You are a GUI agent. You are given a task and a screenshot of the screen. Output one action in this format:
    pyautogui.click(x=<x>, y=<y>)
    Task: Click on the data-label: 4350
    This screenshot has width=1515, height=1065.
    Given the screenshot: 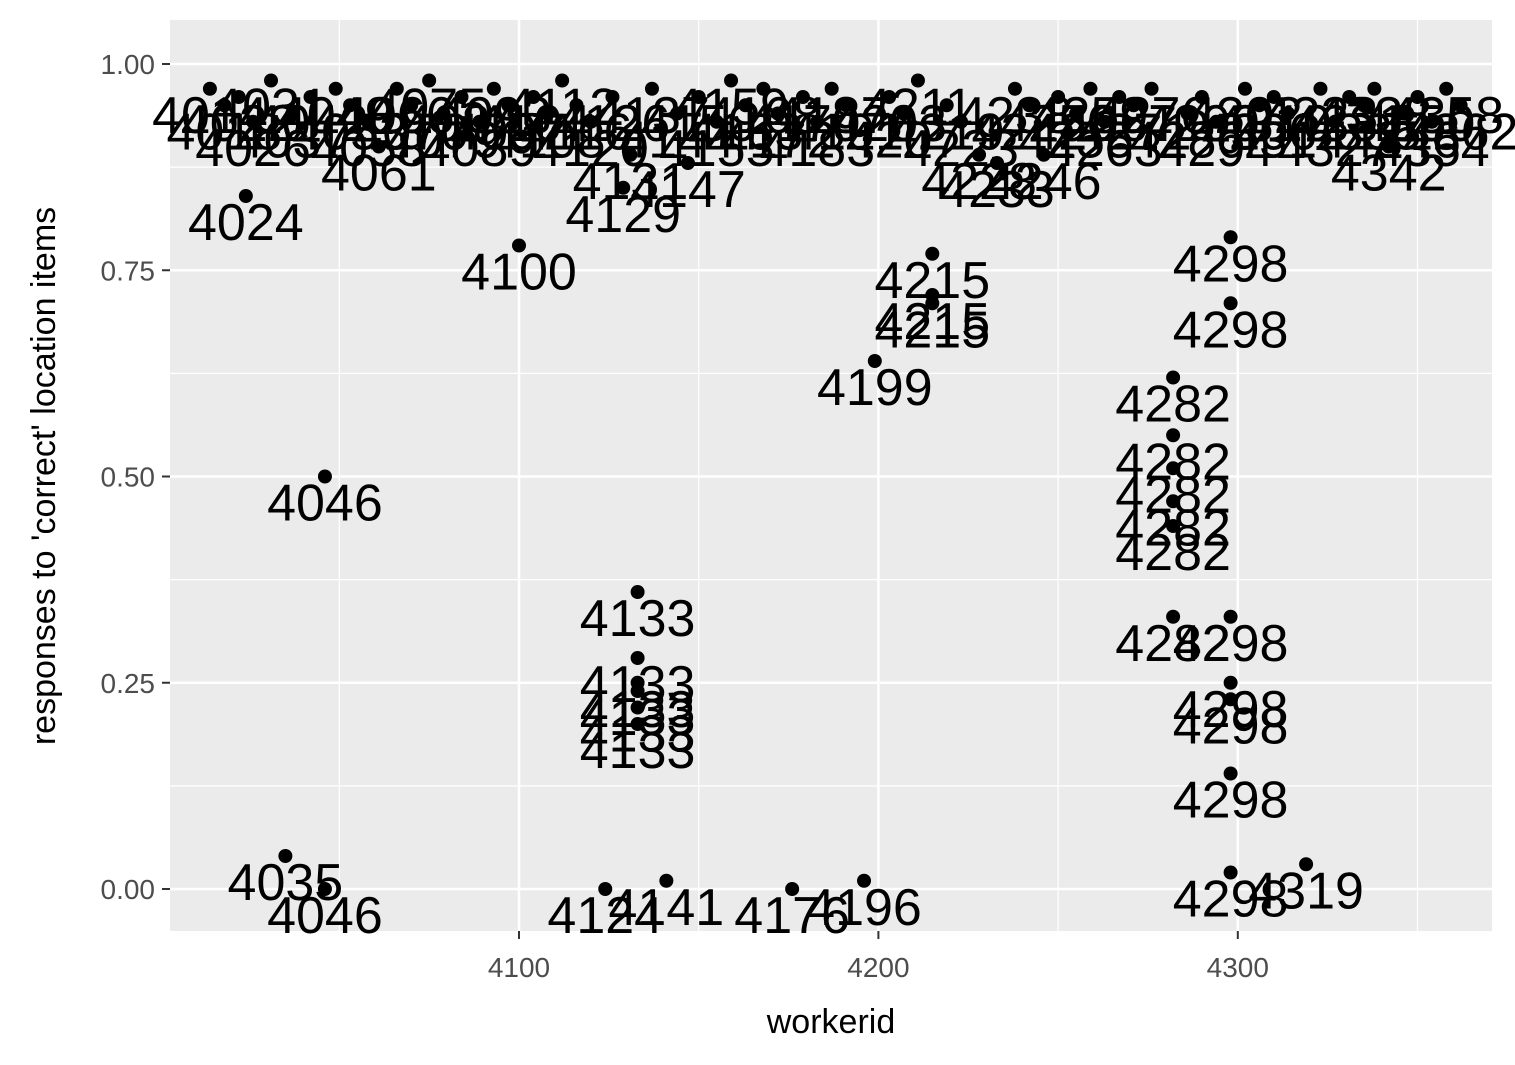 What is the action you would take?
    pyautogui.click(x=1418, y=124)
    